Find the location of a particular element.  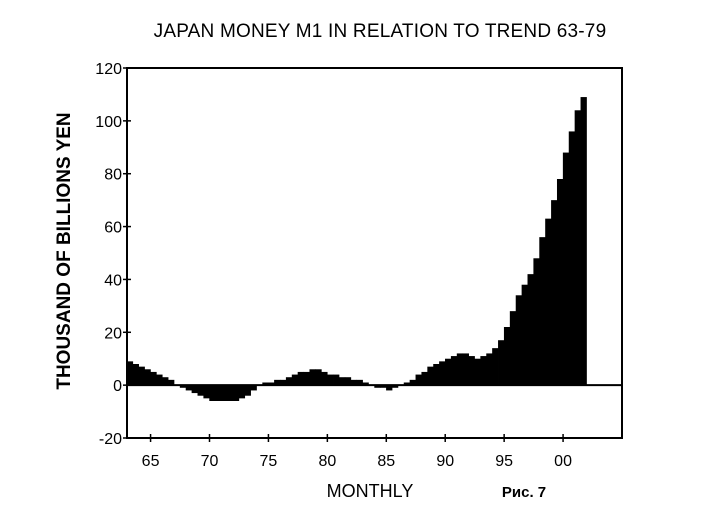

x-tick-label: 90 is located at coordinates (445, 461).